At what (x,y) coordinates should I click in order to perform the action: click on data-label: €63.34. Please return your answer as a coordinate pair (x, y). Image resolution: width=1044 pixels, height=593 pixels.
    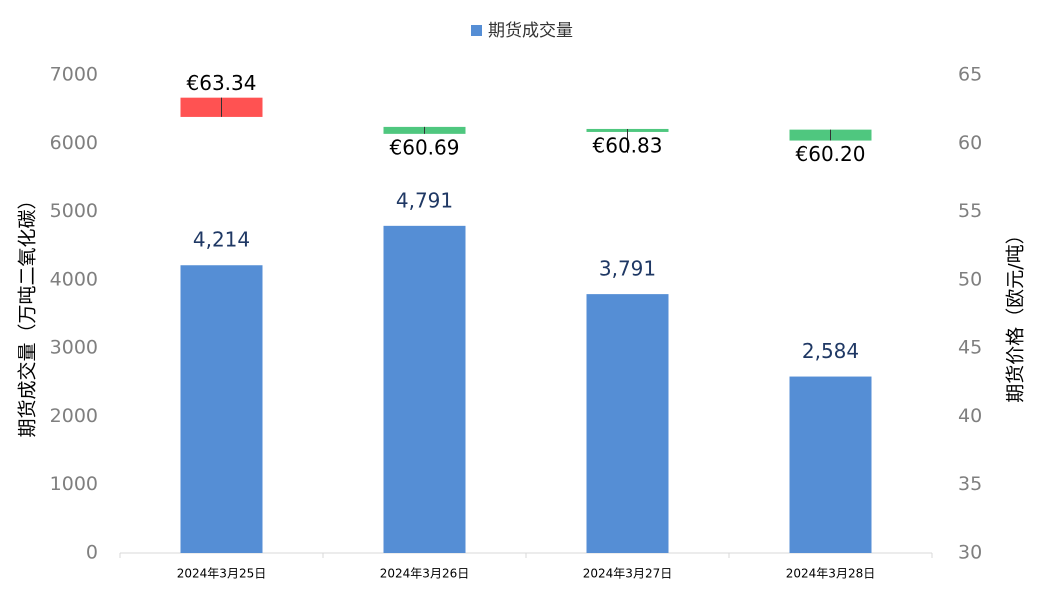
    Looking at the image, I should click on (222, 83).